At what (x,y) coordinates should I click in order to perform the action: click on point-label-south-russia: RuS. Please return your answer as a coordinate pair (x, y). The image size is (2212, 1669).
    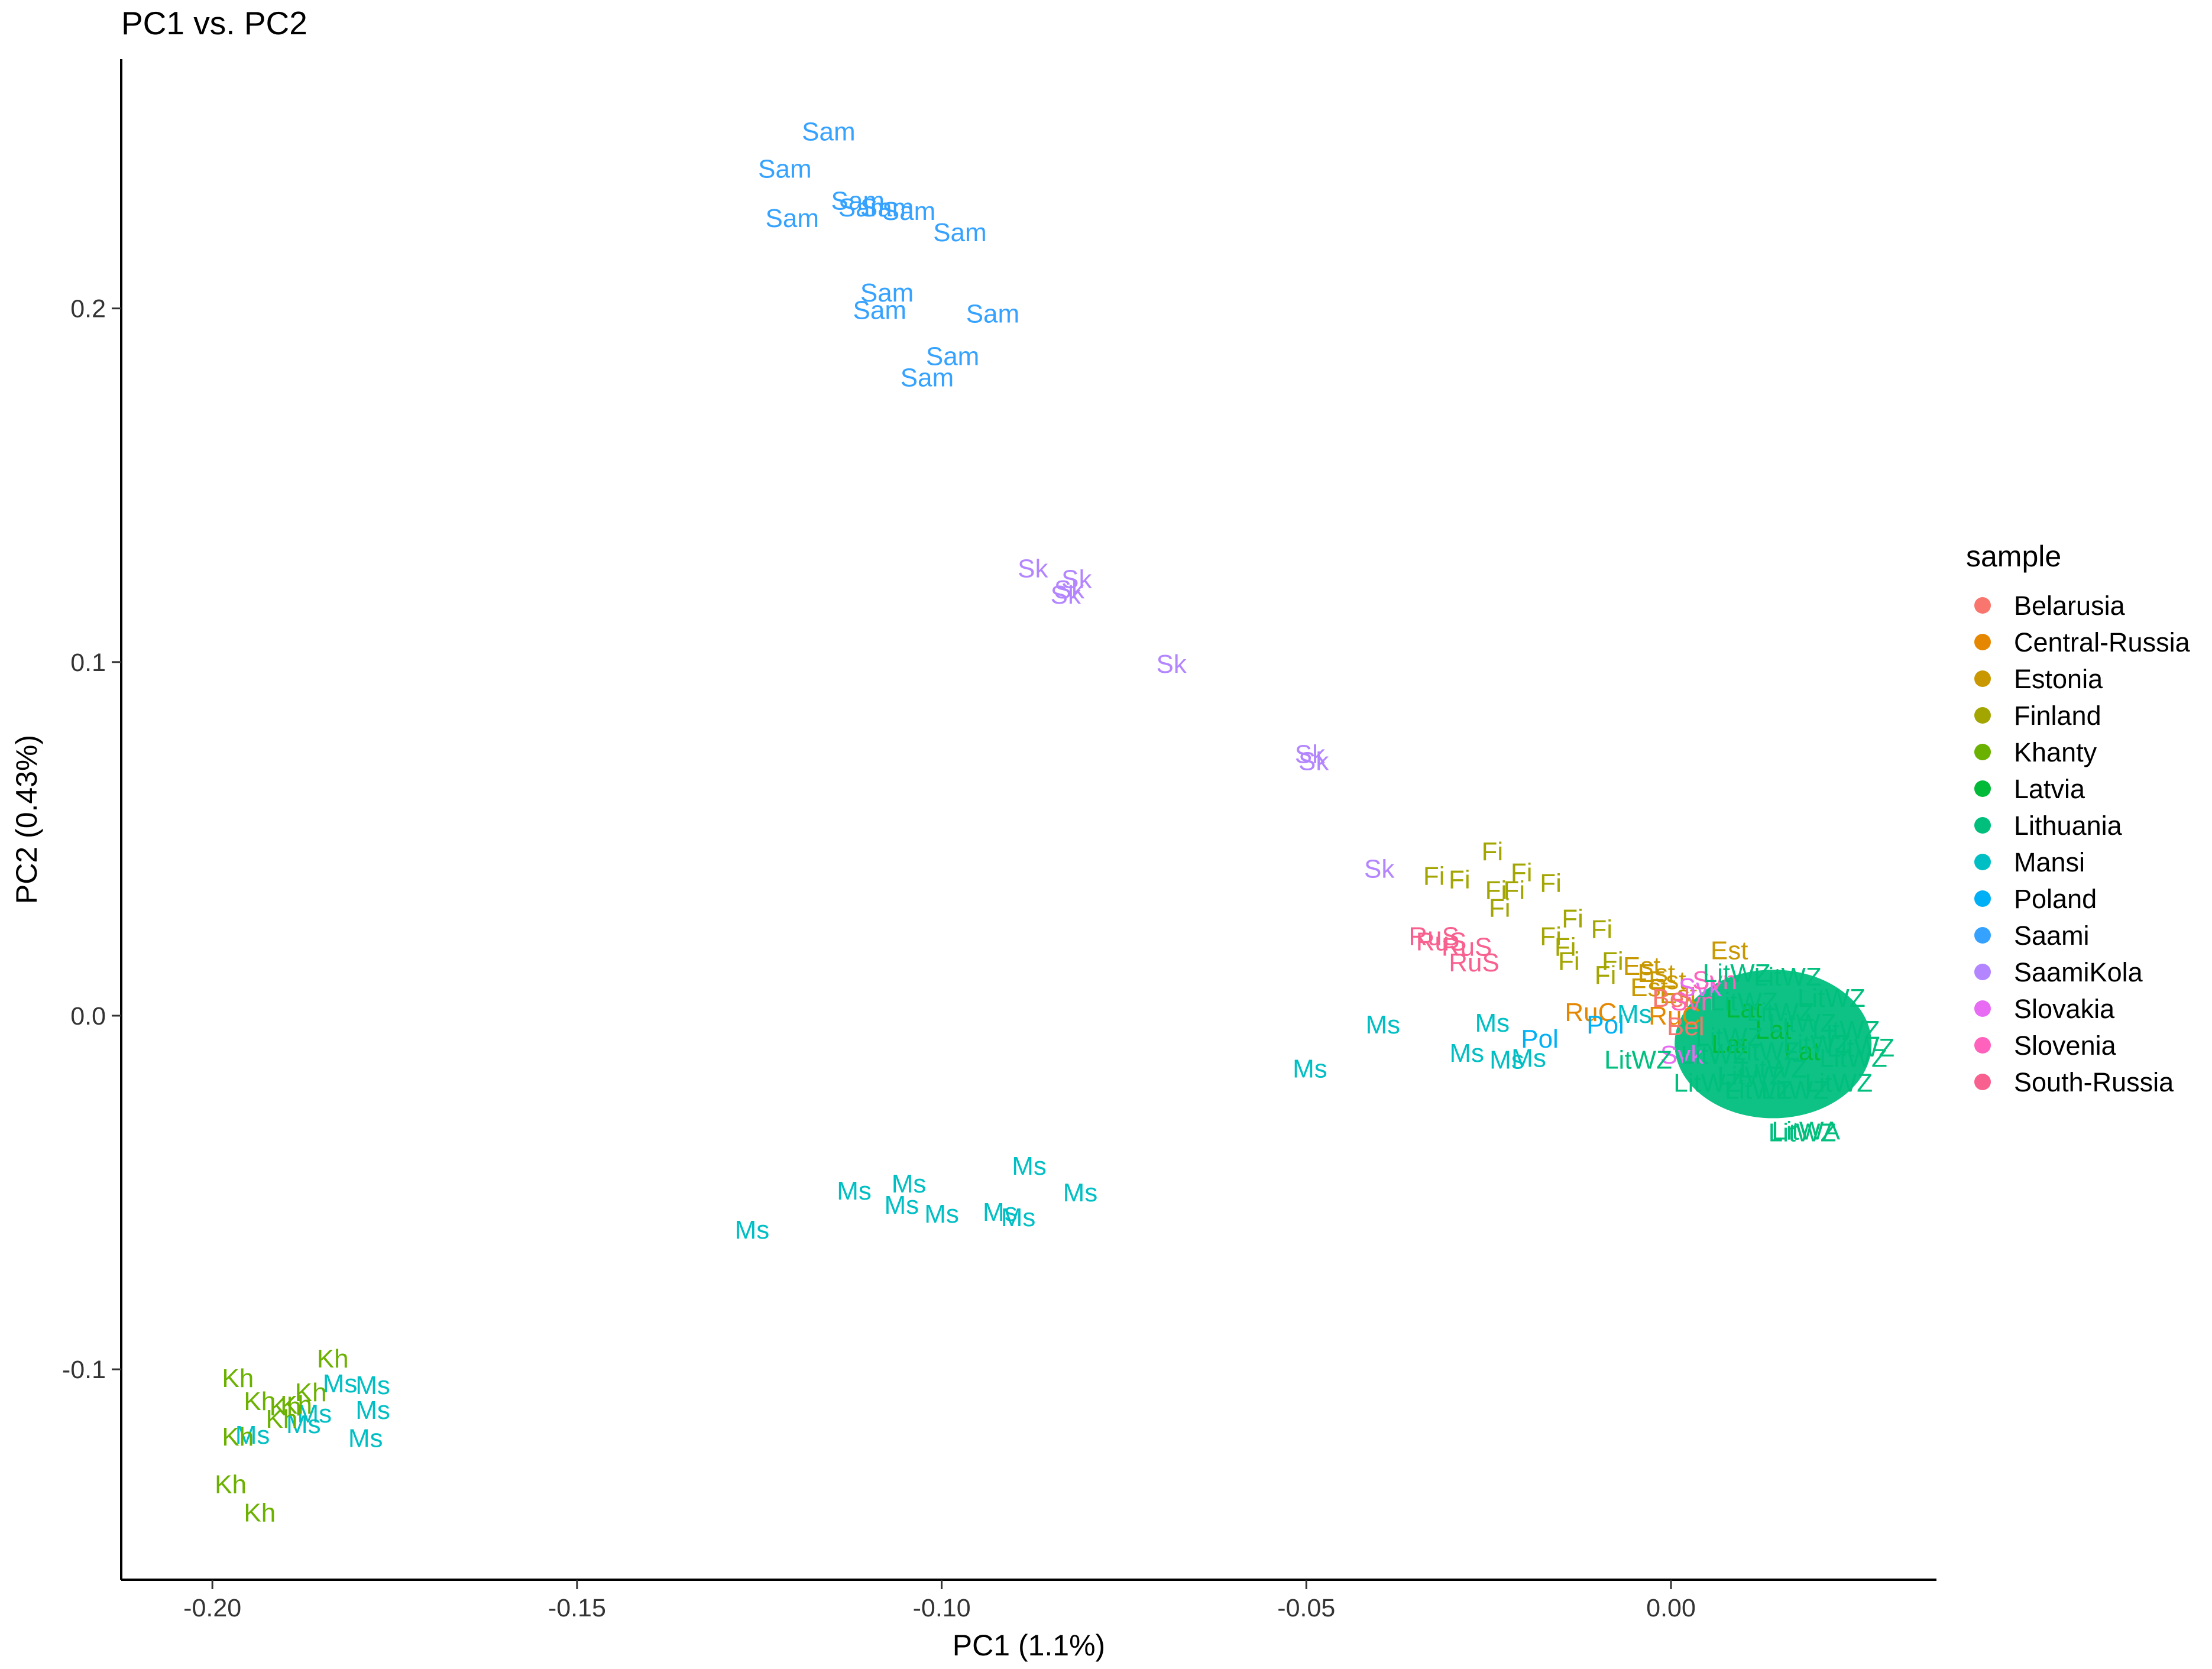
    Looking at the image, I should click on (1441, 942).